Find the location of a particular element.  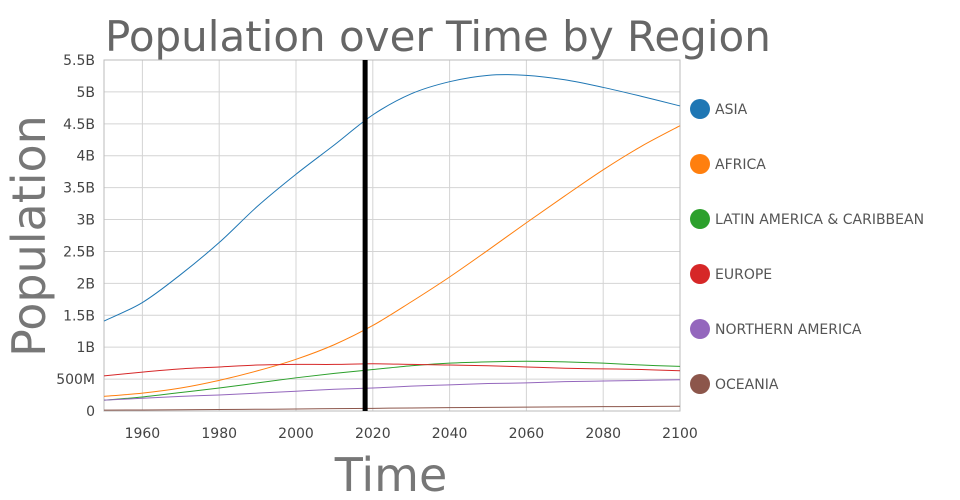

legend-swatch-asia is located at coordinates (700, 109).